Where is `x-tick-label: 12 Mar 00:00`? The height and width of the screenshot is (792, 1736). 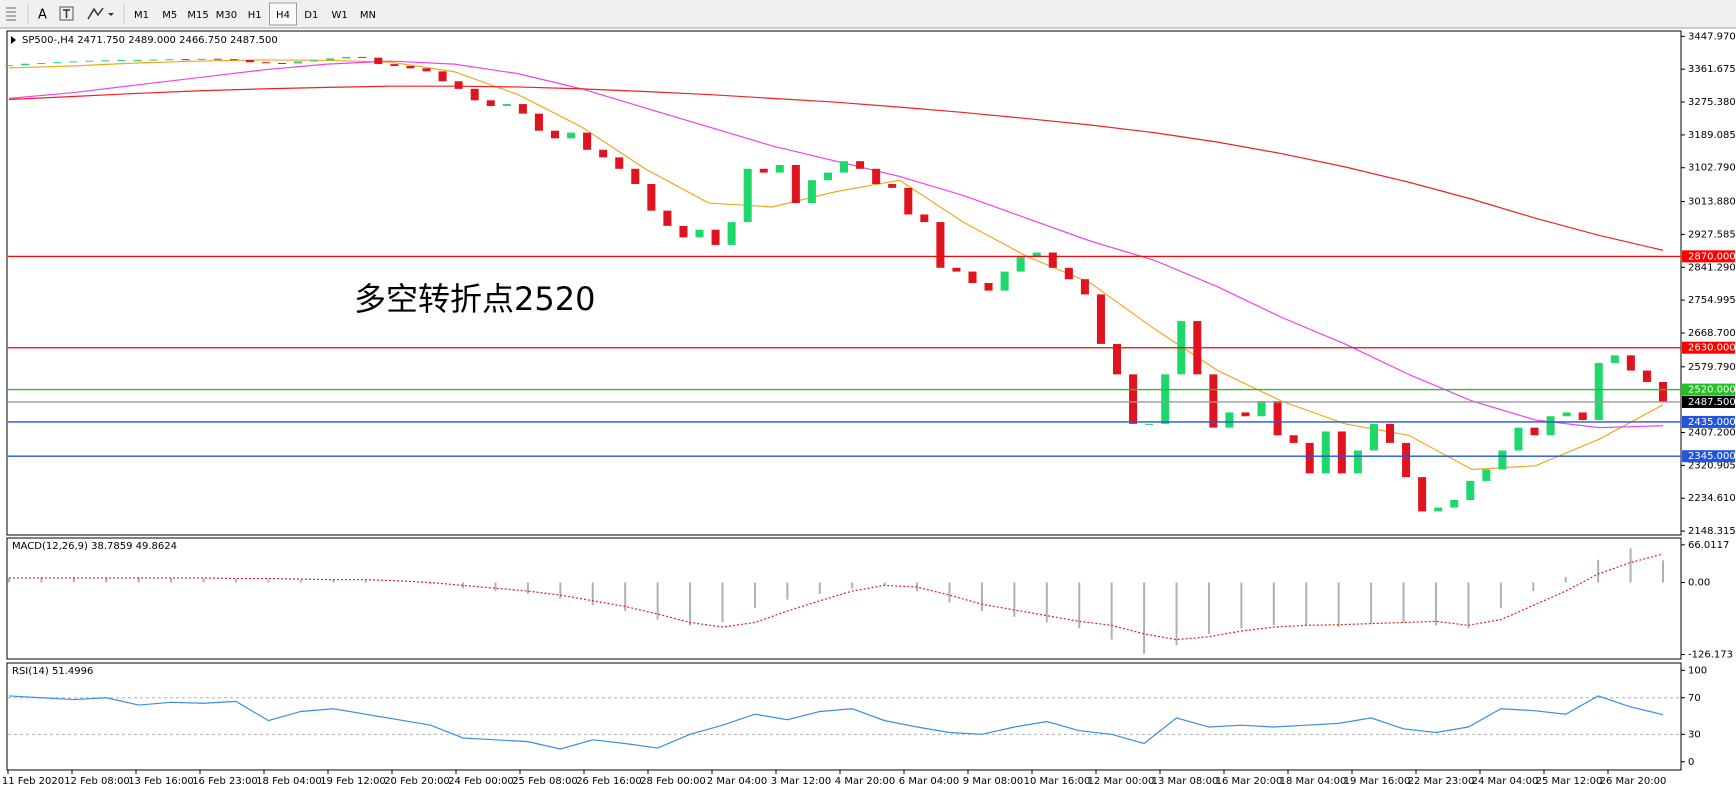 x-tick-label: 12 Mar 00:00 is located at coordinates (1121, 781).